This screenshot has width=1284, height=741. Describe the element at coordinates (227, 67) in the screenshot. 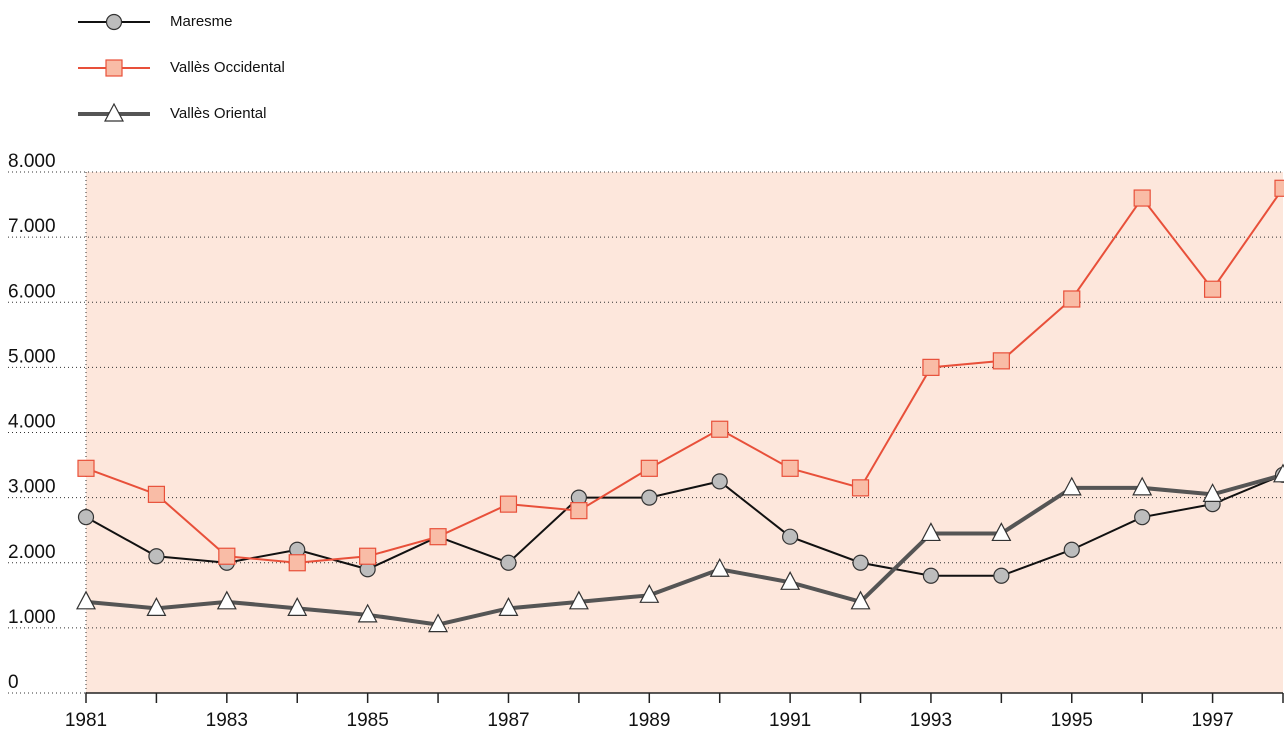

I see `legend-label: Vallès Occidental` at that location.